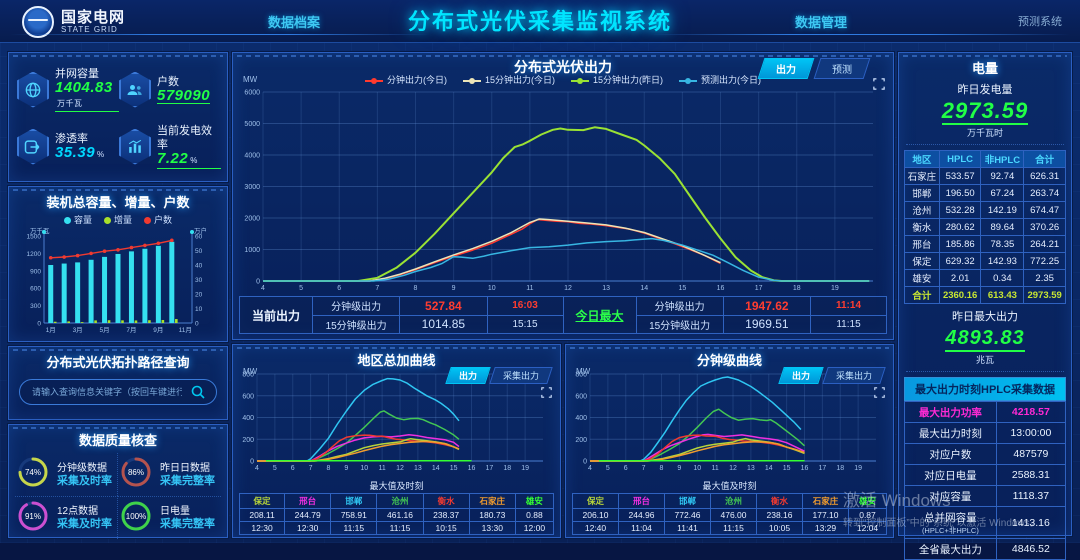  Describe the element at coordinates (308, 515) in the screenshot. I see `city-max-value: 244.79` at that location.